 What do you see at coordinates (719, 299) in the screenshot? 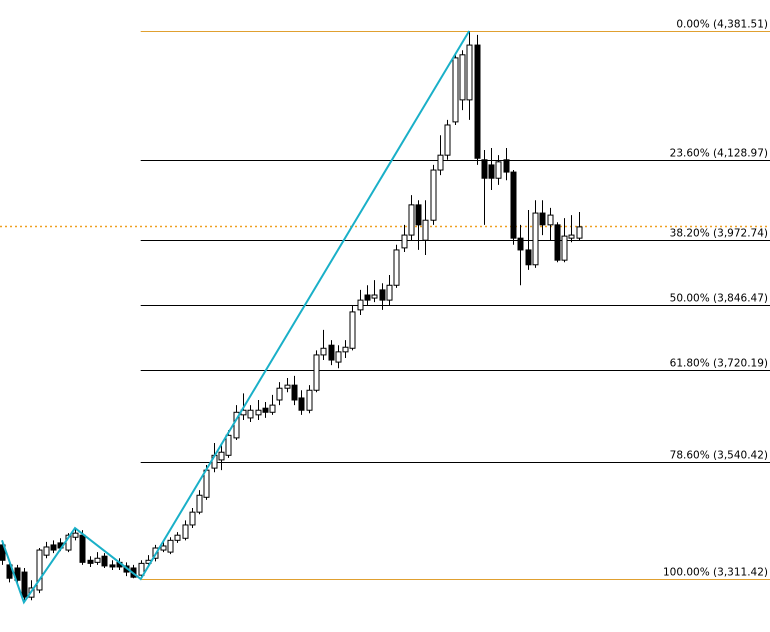
I see `fib-level-label: 50.00% (3,846.47)` at bounding box center [719, 299].